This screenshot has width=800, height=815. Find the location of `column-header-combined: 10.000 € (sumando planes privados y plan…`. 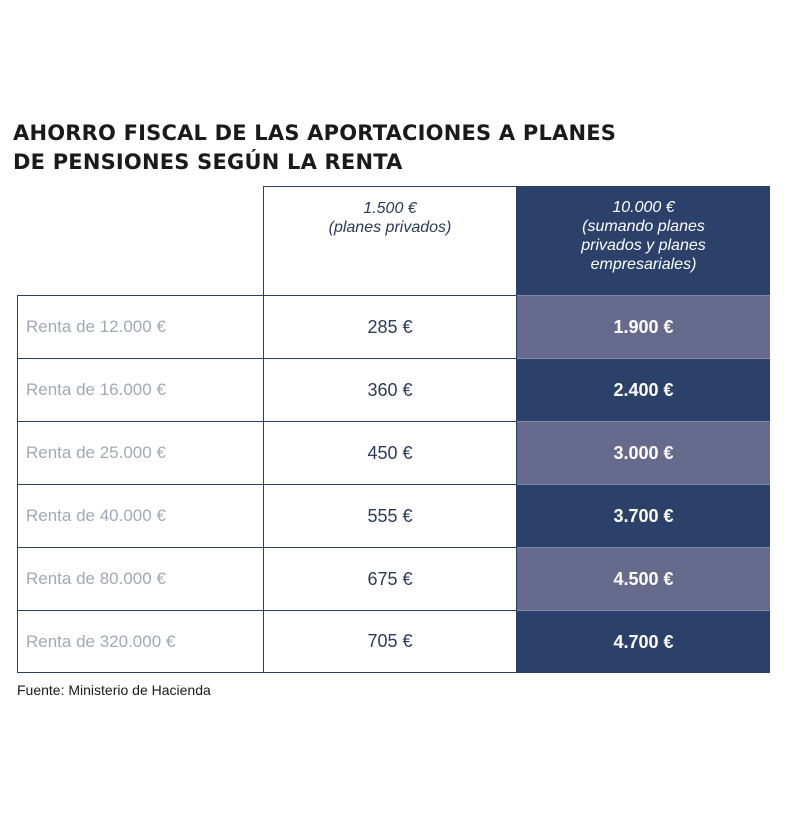

column-header-combined: 10.000 € (sumando planes privados y plan… is located at coordinates (643, 240).